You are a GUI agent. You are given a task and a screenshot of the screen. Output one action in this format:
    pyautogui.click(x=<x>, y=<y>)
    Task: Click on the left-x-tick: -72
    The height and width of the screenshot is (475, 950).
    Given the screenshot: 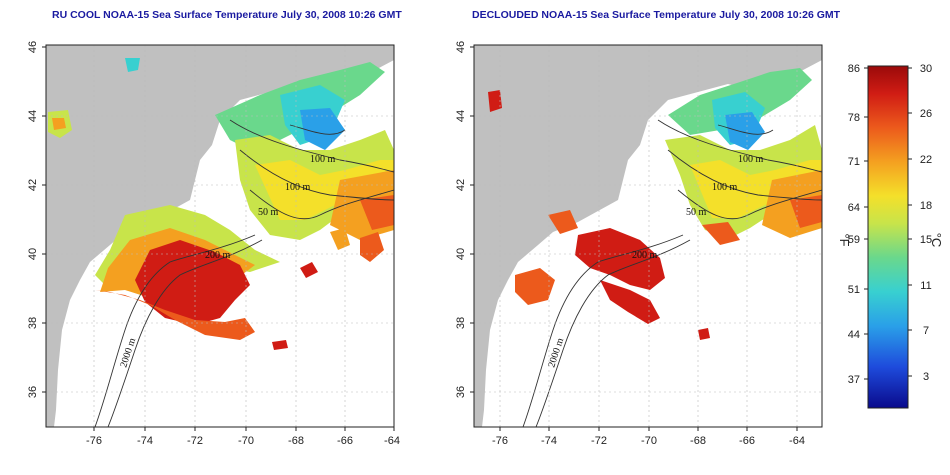 What is the action you would take?
    pyautogui.click(x=195, y=441)
    